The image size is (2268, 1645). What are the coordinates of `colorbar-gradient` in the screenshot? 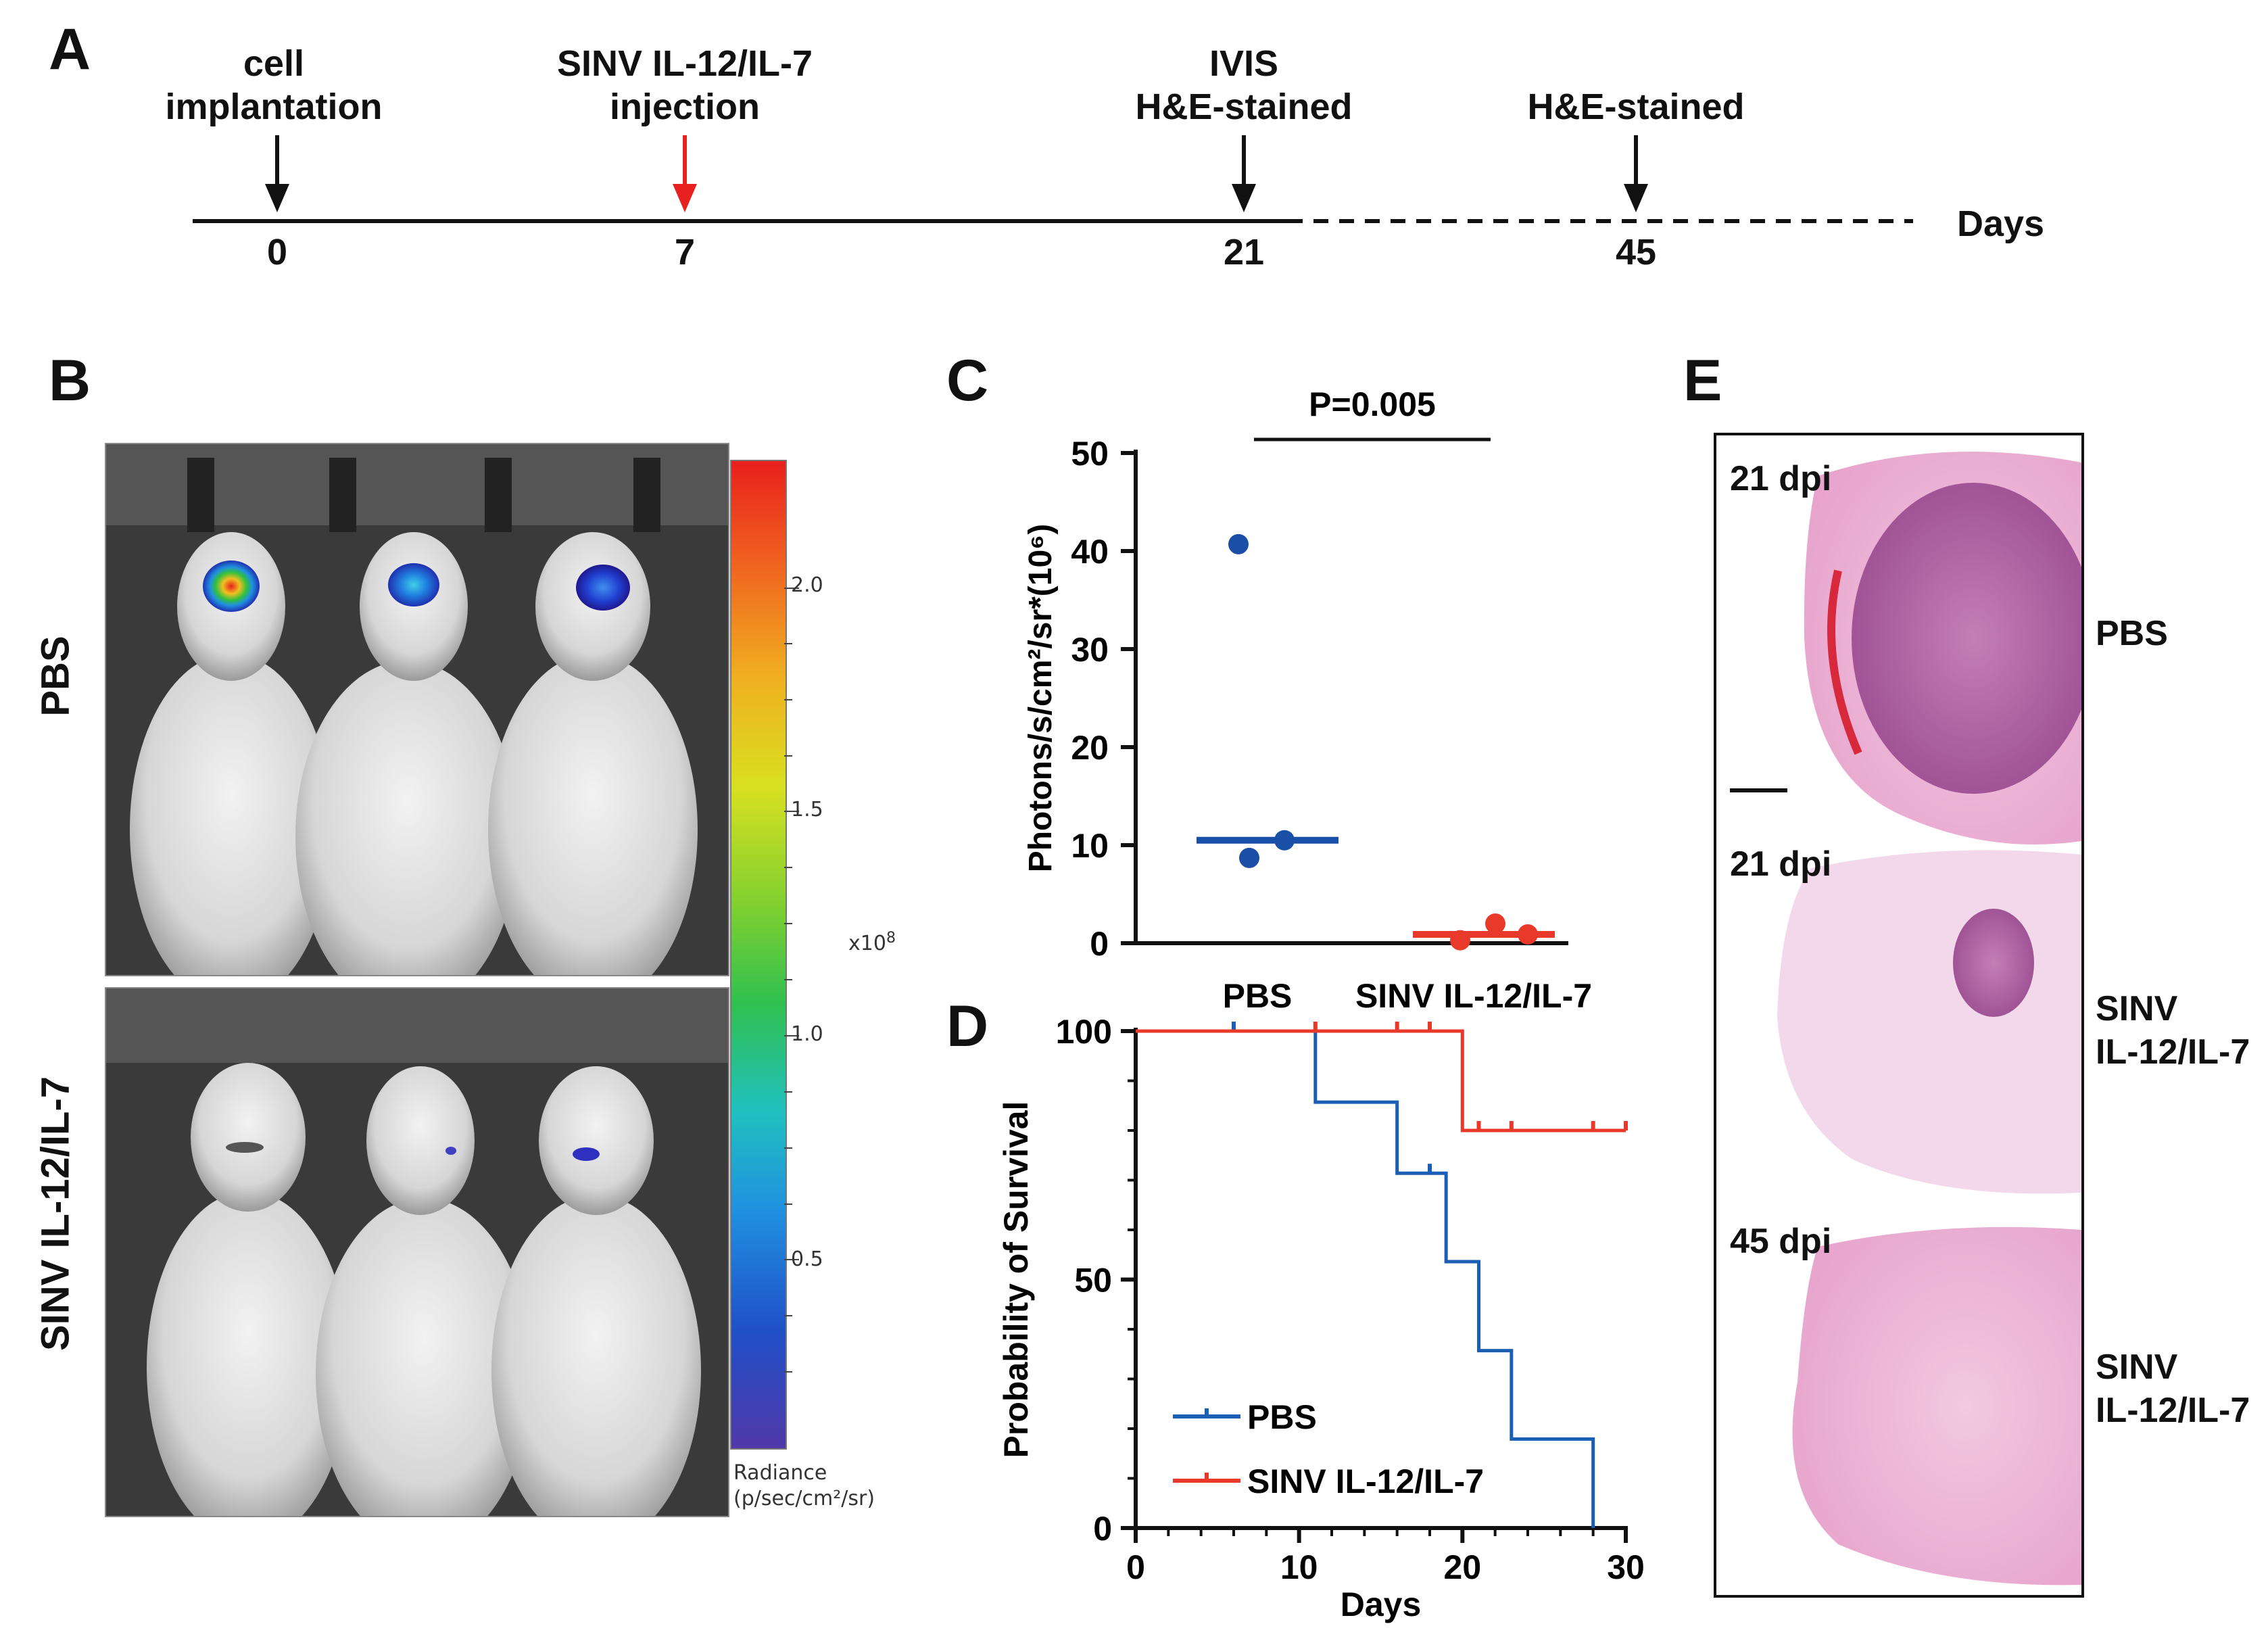 It's located at (758, 955).